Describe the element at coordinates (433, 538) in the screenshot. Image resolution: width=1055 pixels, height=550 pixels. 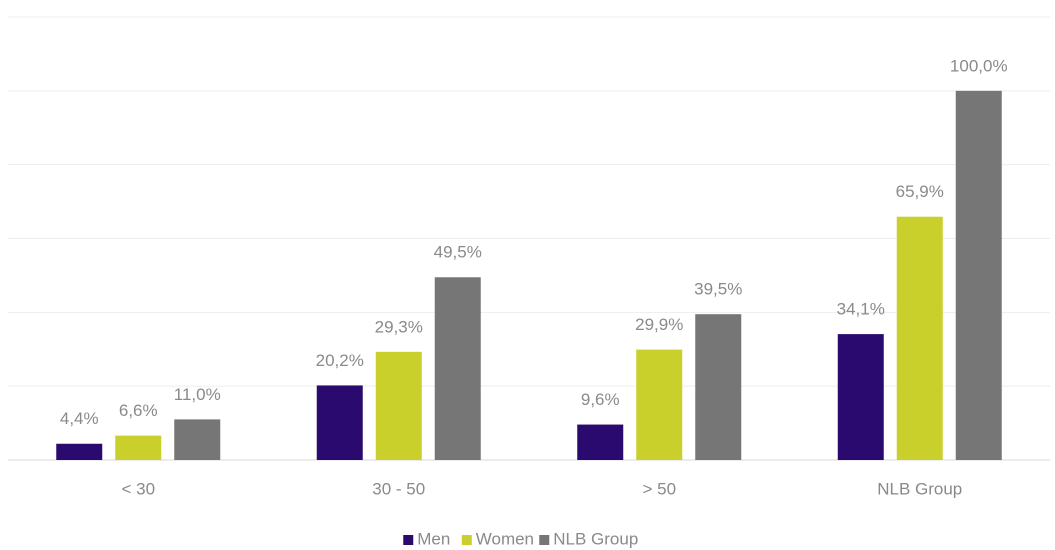
I see `legend-label: Men` at that location.